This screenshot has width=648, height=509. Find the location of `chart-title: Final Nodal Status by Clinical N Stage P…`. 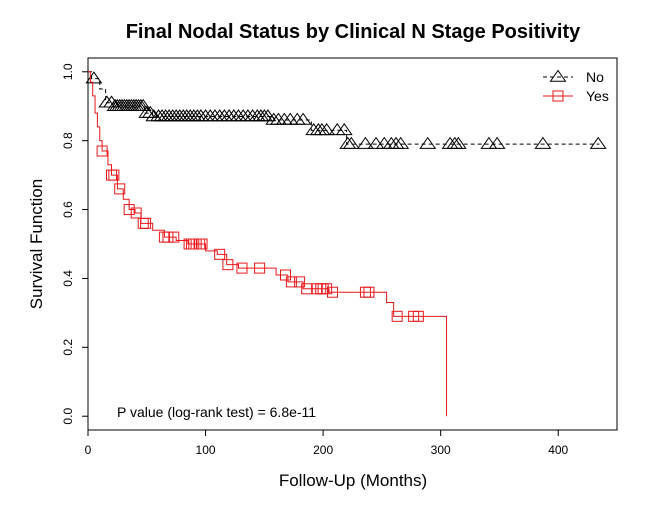

chart-title: Final Nodal Status by Clinical N Stage P… is located at coordinates (353, 32).